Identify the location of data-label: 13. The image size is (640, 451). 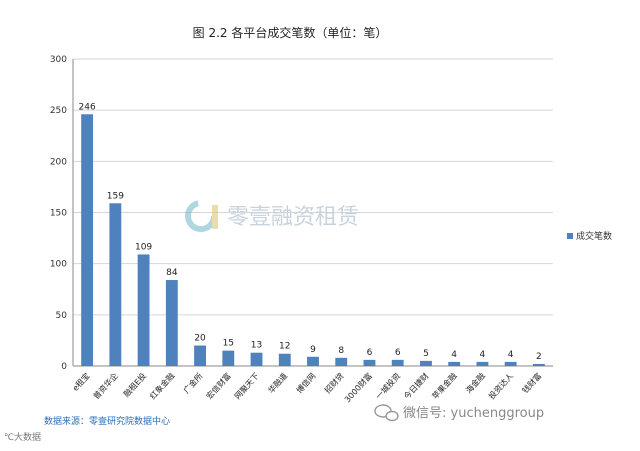
(256, 346).